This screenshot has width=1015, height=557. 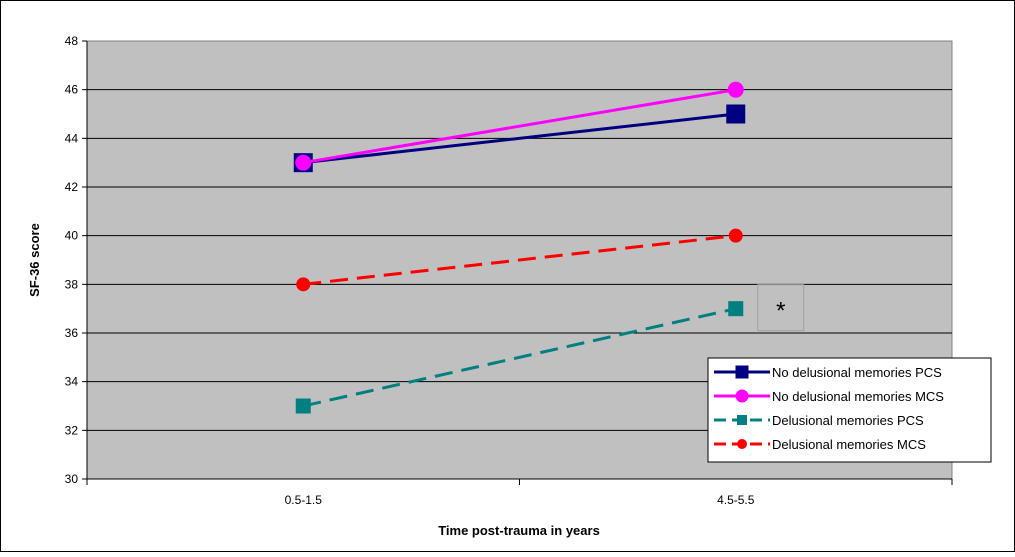 I want to click on y-tick-label: 48, so click(x=72, y=41).